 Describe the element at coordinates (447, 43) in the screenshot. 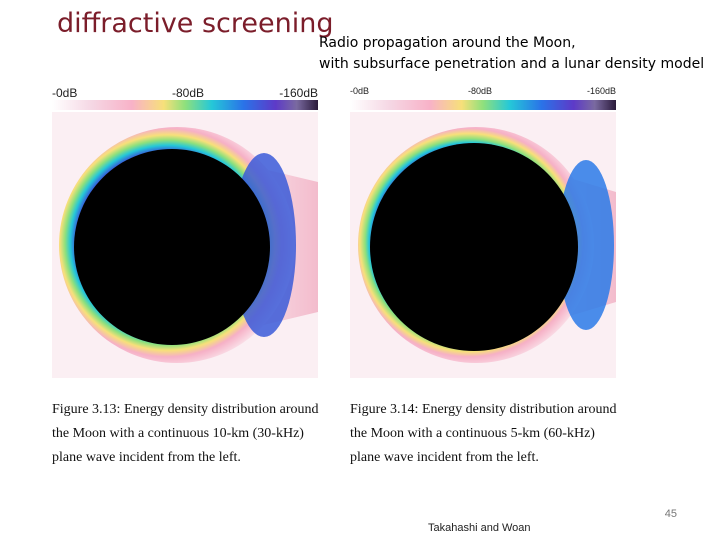

I see `subtitle-line-1: Radio propagation around the Moon,` at that location.